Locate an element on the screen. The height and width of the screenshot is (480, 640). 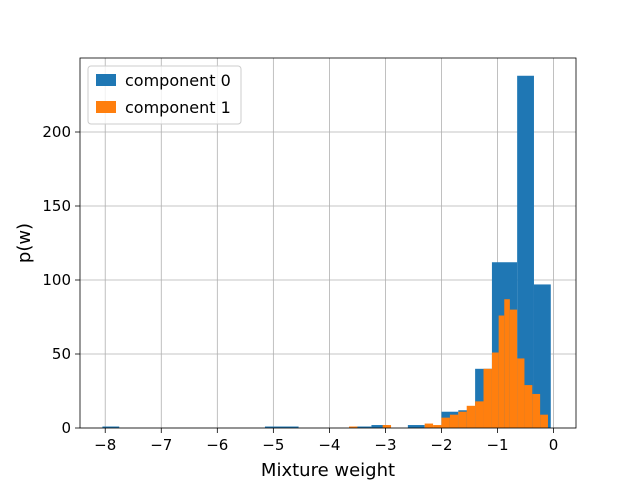
x-tick-label: −6 is located at coordinates (217, 445).